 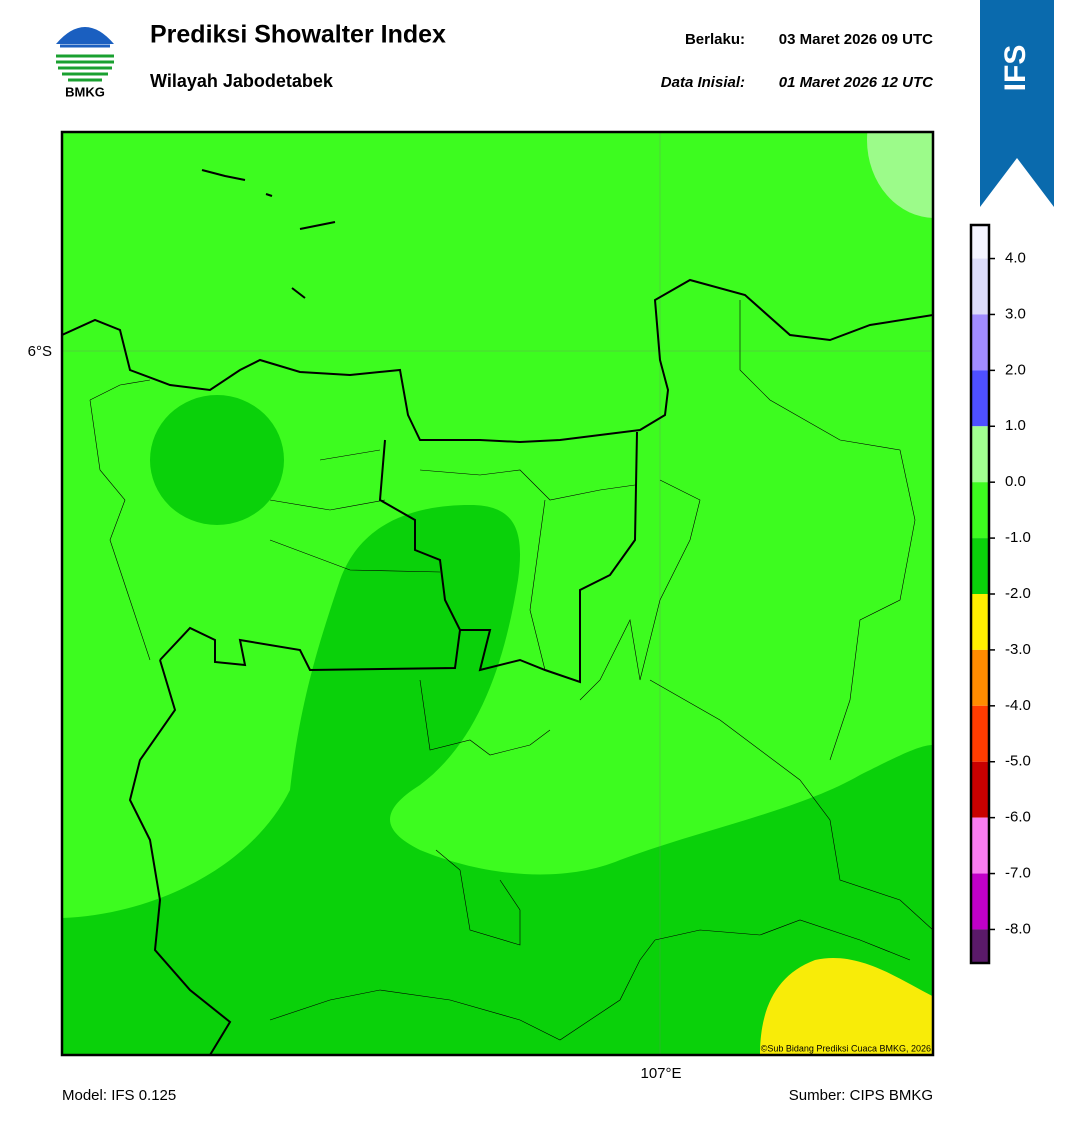 What do you see at coordinates (1015, 369) in the screenshot?
I see `tick-label: 2.0` at bounding box center [1015, 369].